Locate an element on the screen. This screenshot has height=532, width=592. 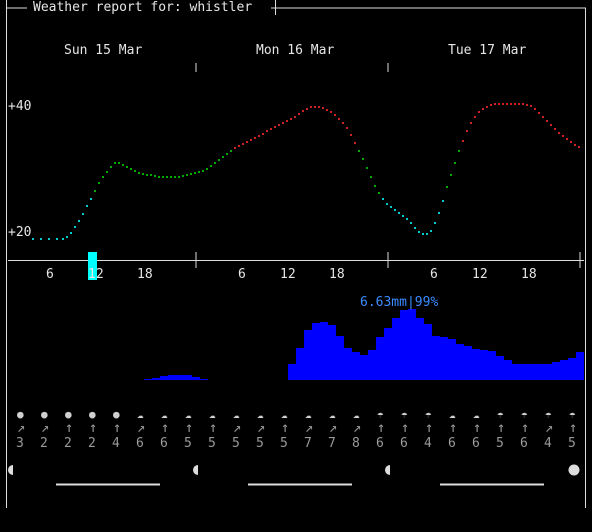
precipitation-bars is located at coordinates (364, 344).